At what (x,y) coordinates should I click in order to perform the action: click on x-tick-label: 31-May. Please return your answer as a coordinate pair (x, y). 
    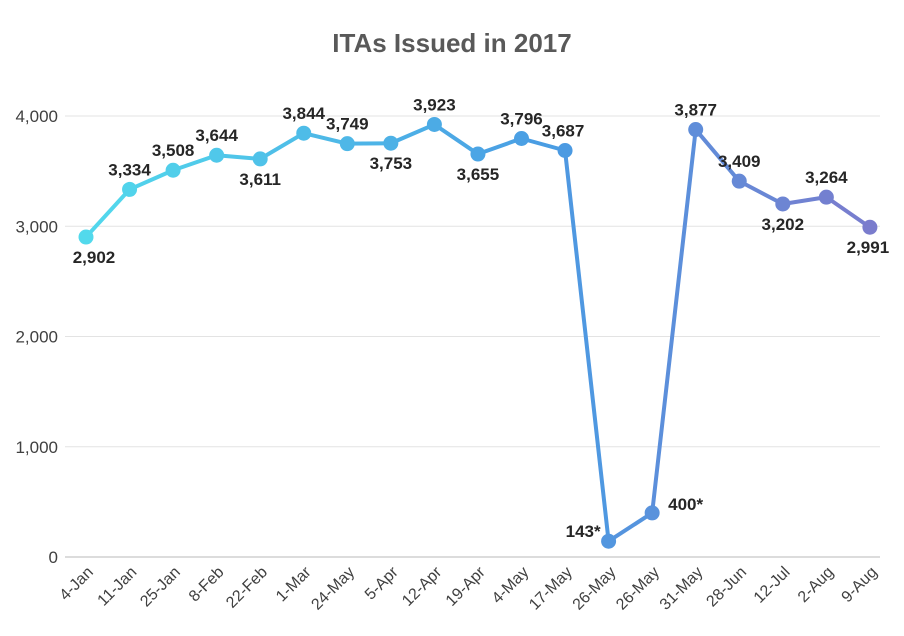
    Looking at the image, I should click on (682, 589).